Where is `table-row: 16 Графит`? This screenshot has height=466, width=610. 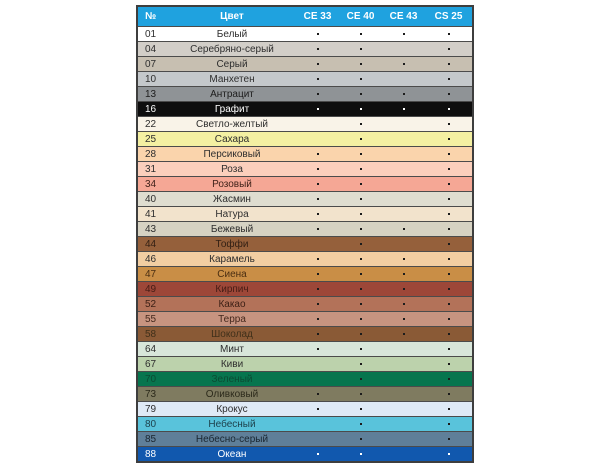 table-row: 16 Графит is located at coordinates (305, 108).